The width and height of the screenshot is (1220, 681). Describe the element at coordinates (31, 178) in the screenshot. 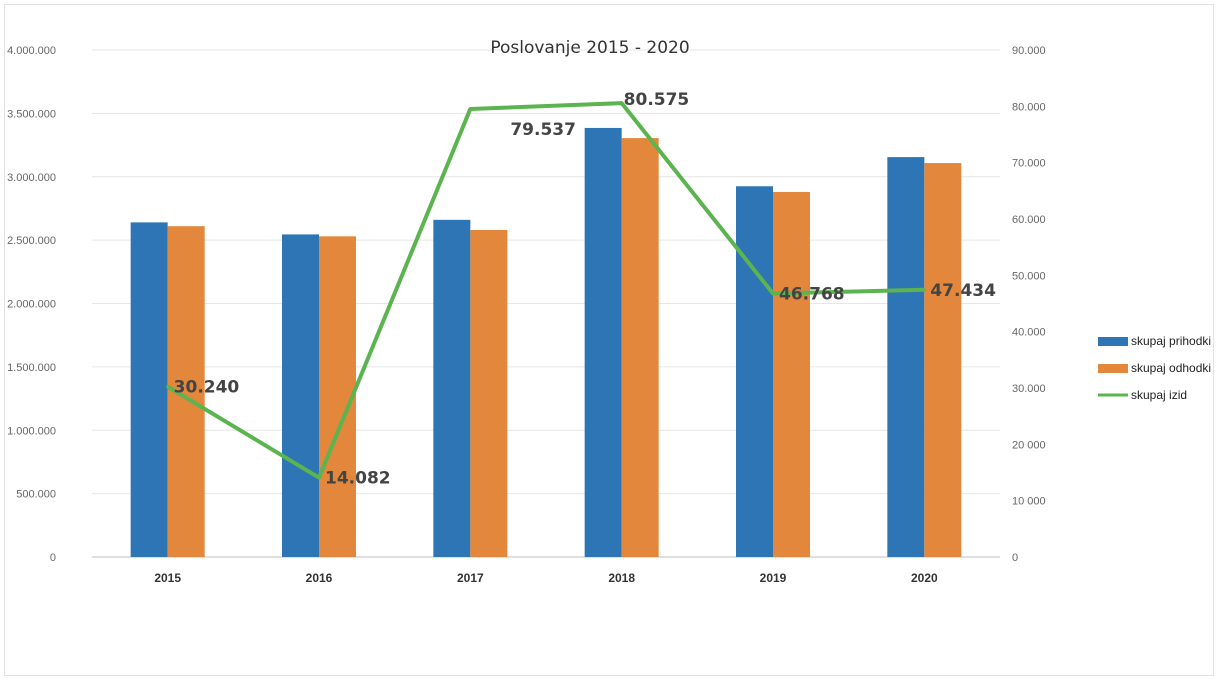

I see `left-tick-label: 3.000.000` at that location.